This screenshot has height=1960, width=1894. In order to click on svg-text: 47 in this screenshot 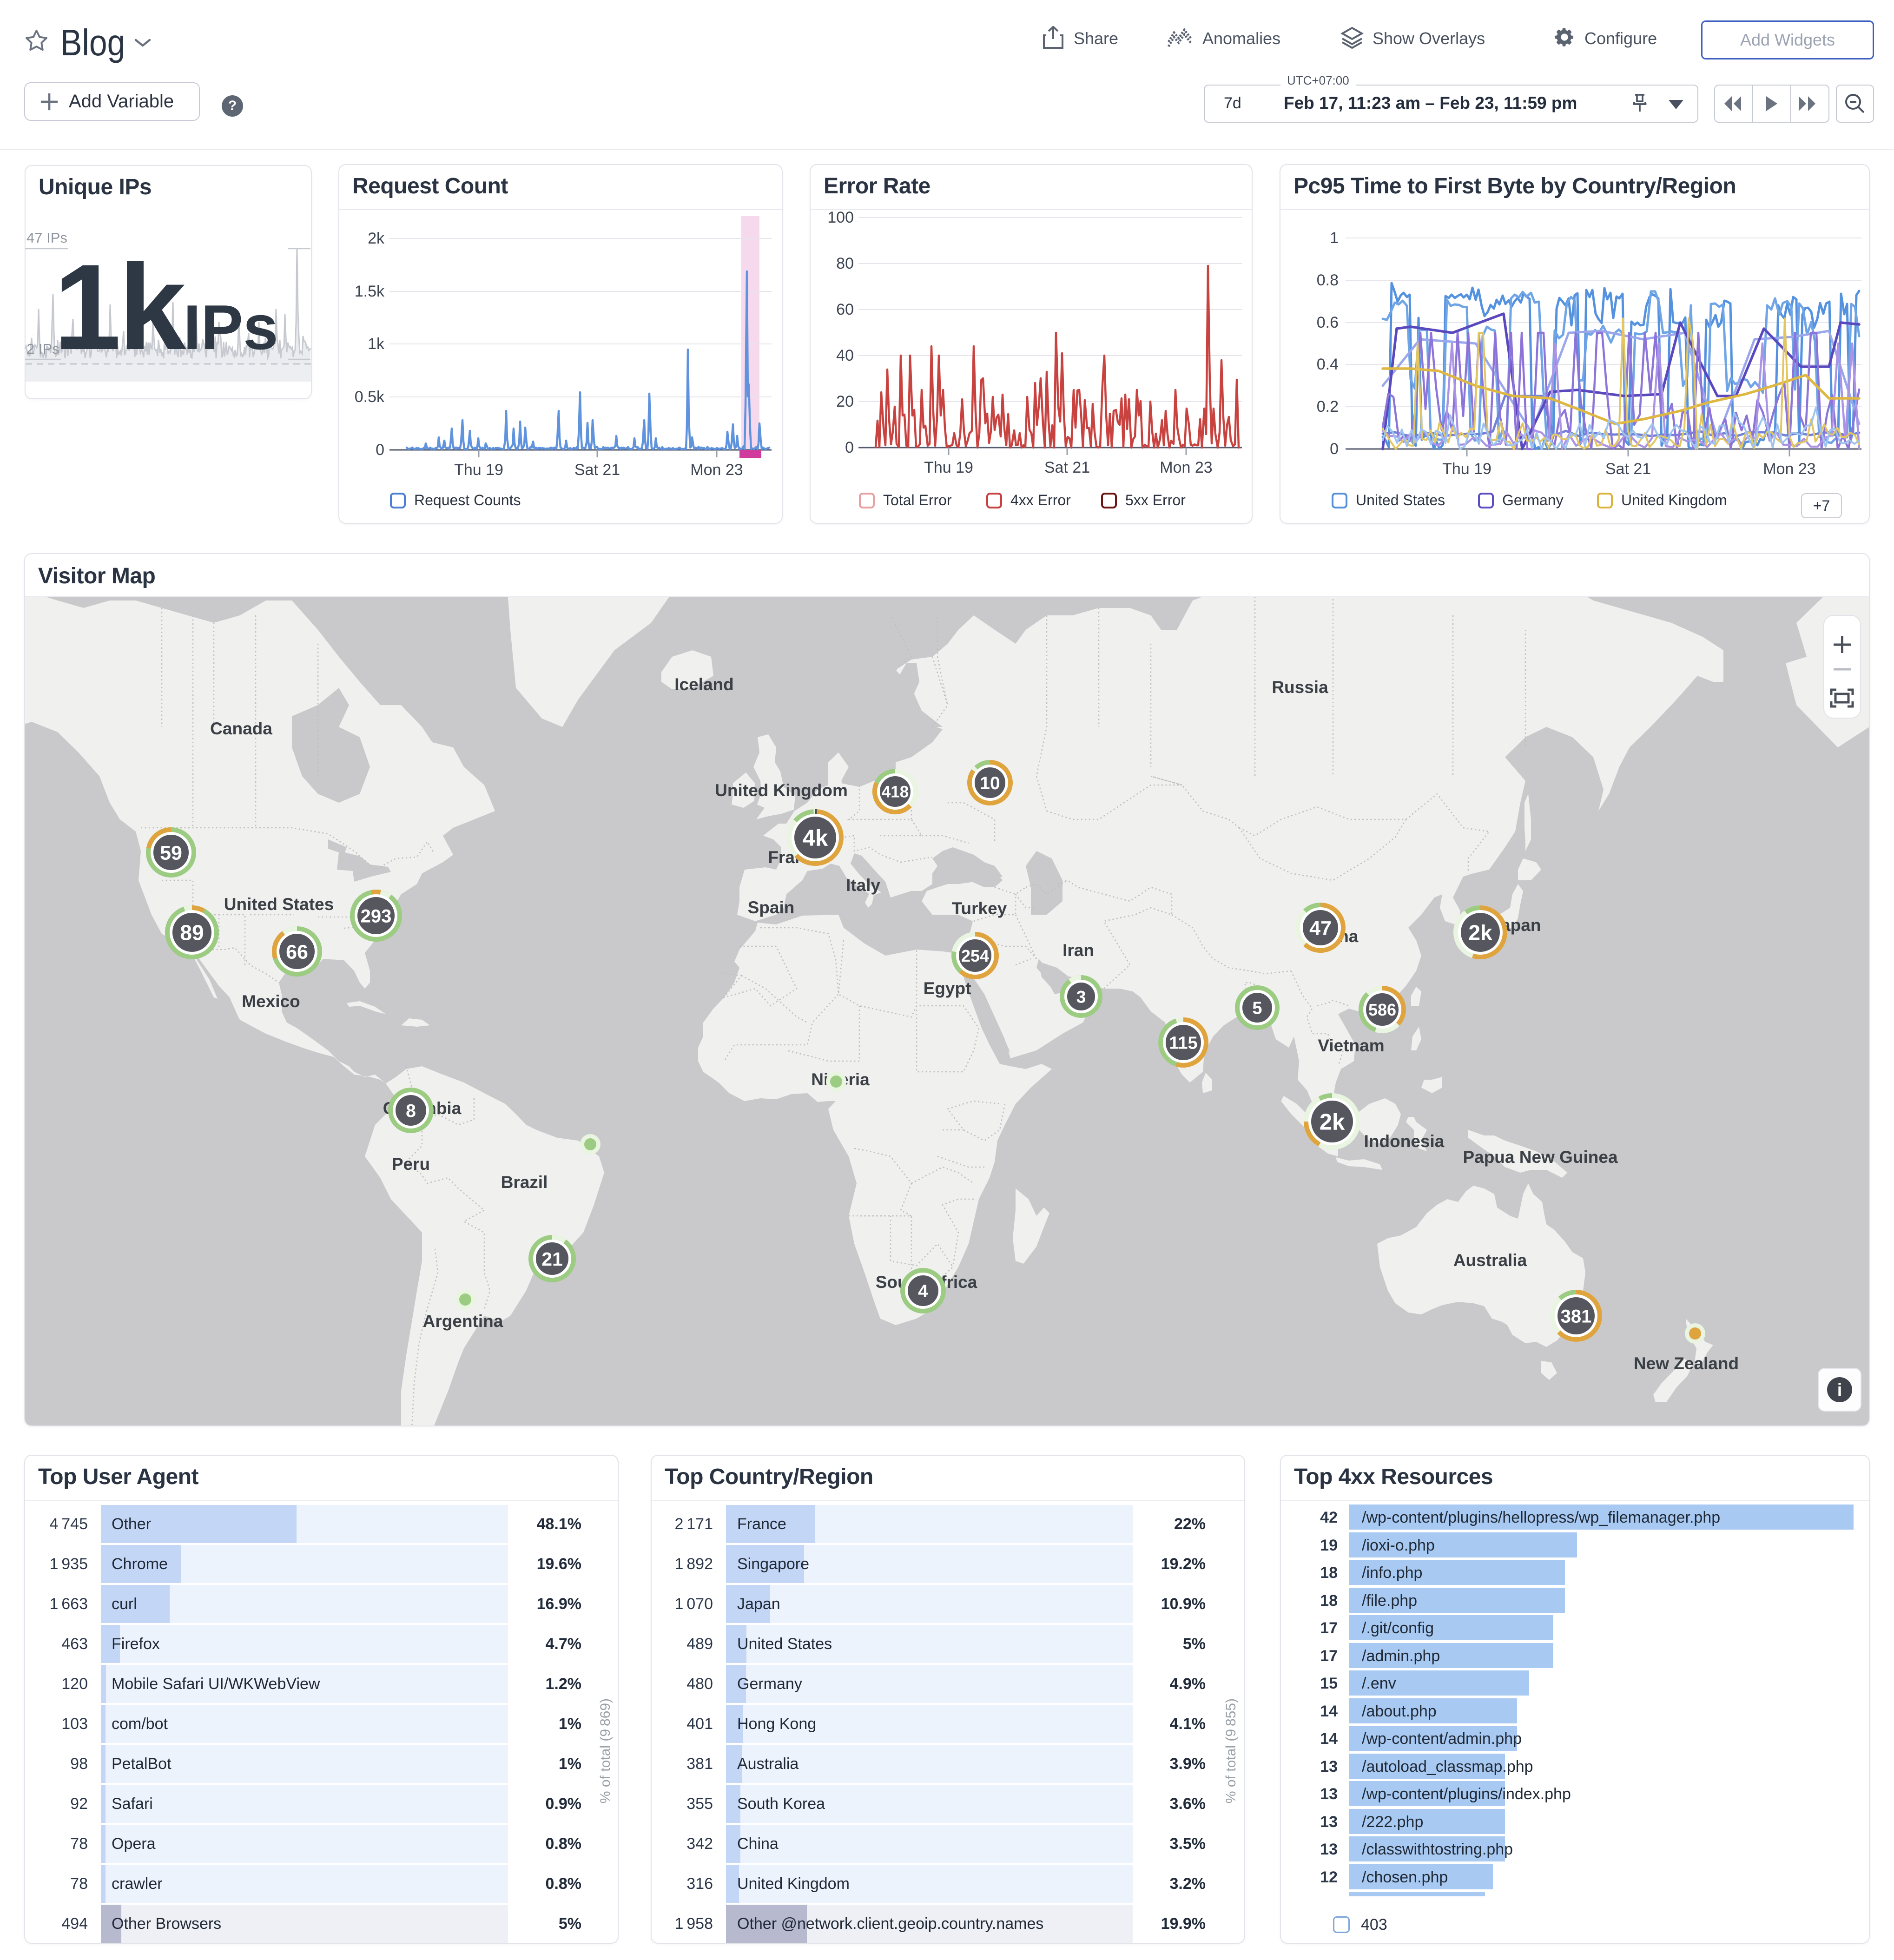, I will do `click(1321, 928)`.